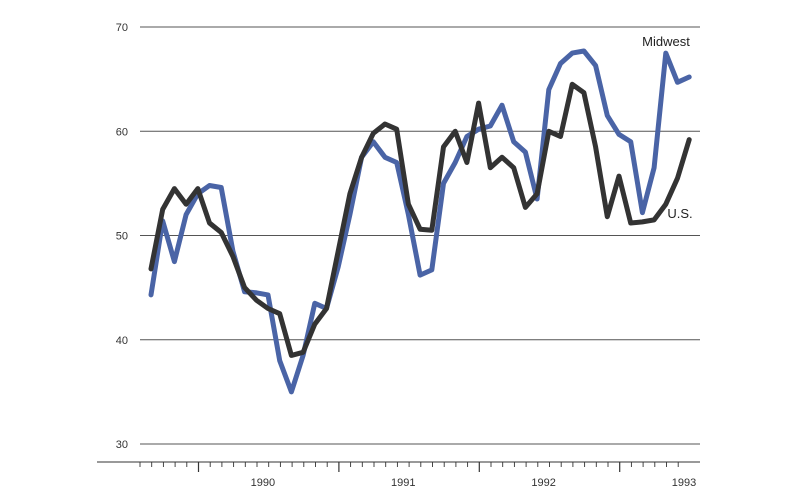 Image resolution: width=800 pixels, height=500 pixels. What do you see at coordinates (543, 483) in the screenshot?
I see `x-tick-label: 1992` at bounding box center [543, 483].